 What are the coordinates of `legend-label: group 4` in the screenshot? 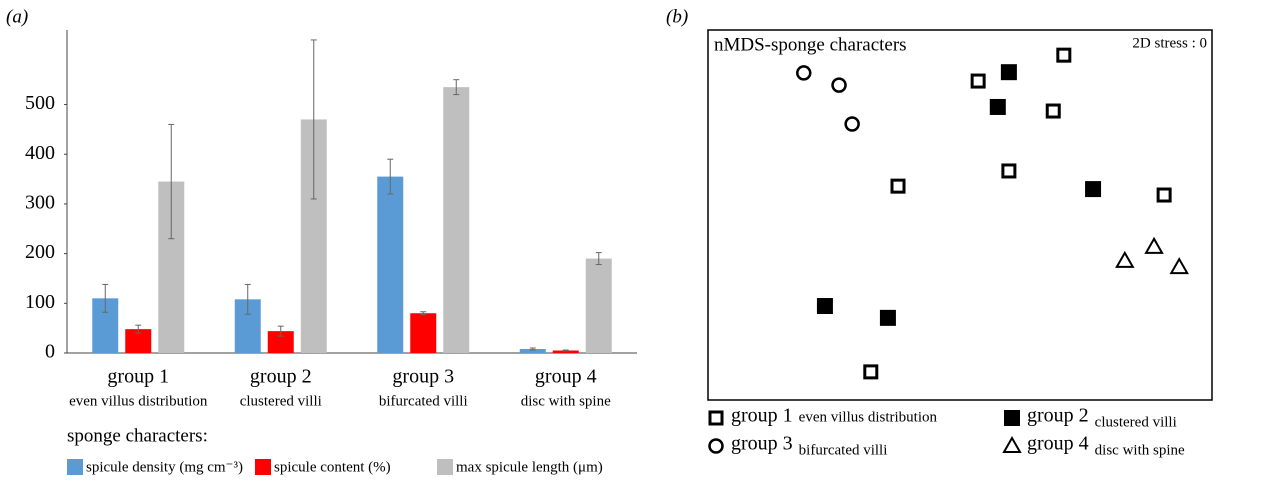 It's located at (1058, 444).